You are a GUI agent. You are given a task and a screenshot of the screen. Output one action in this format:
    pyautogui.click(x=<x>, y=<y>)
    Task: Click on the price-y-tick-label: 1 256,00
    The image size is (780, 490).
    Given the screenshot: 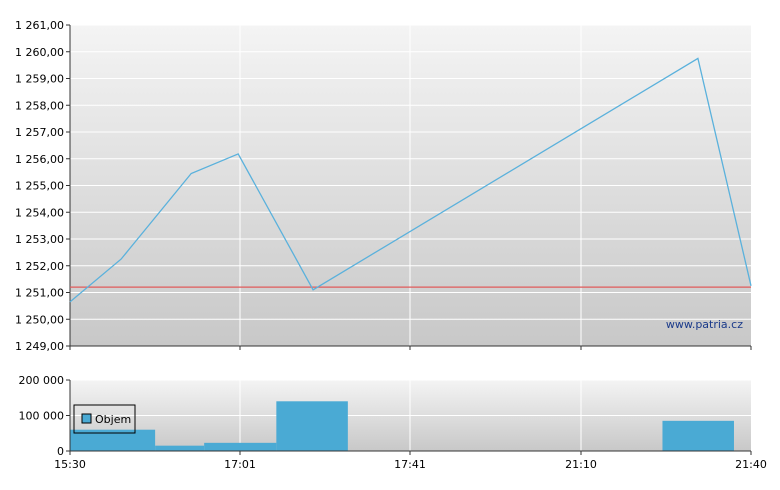 What is the action you would take?
    pyautogui.click(x=39, y=159)
    